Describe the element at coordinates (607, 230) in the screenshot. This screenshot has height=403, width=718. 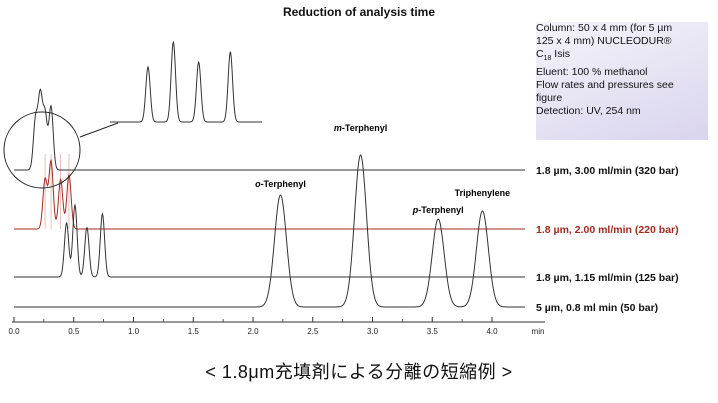
I see `legend-label: 1.8 µm, 2.00 ml/min (220 bar)` at that location.